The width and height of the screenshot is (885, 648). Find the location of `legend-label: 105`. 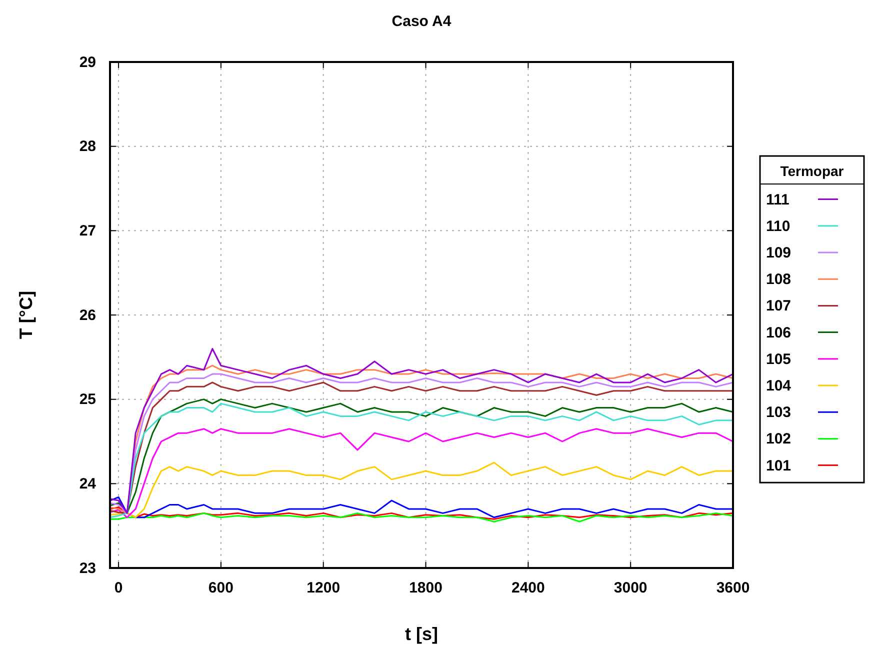

legend-label: 105 is located at coordinates (779, 359).